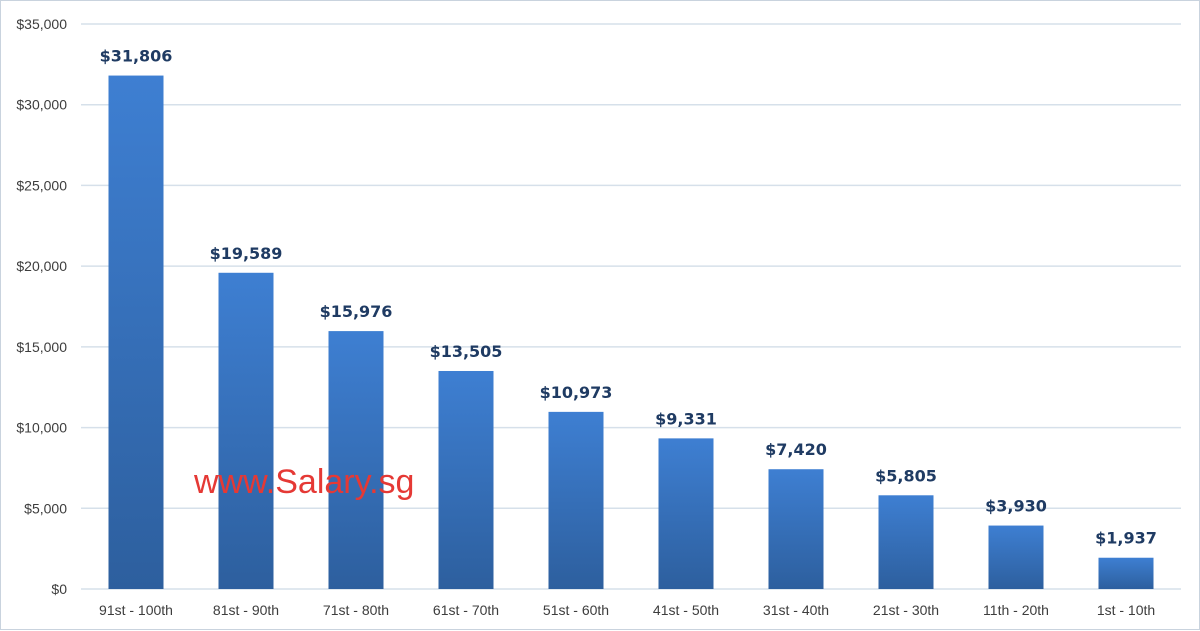 The image size is (1200, 631). Describe the element at coordinates (796, 610) in the screenshot. I see `x-tick-label: 31st - 40th` at that location.